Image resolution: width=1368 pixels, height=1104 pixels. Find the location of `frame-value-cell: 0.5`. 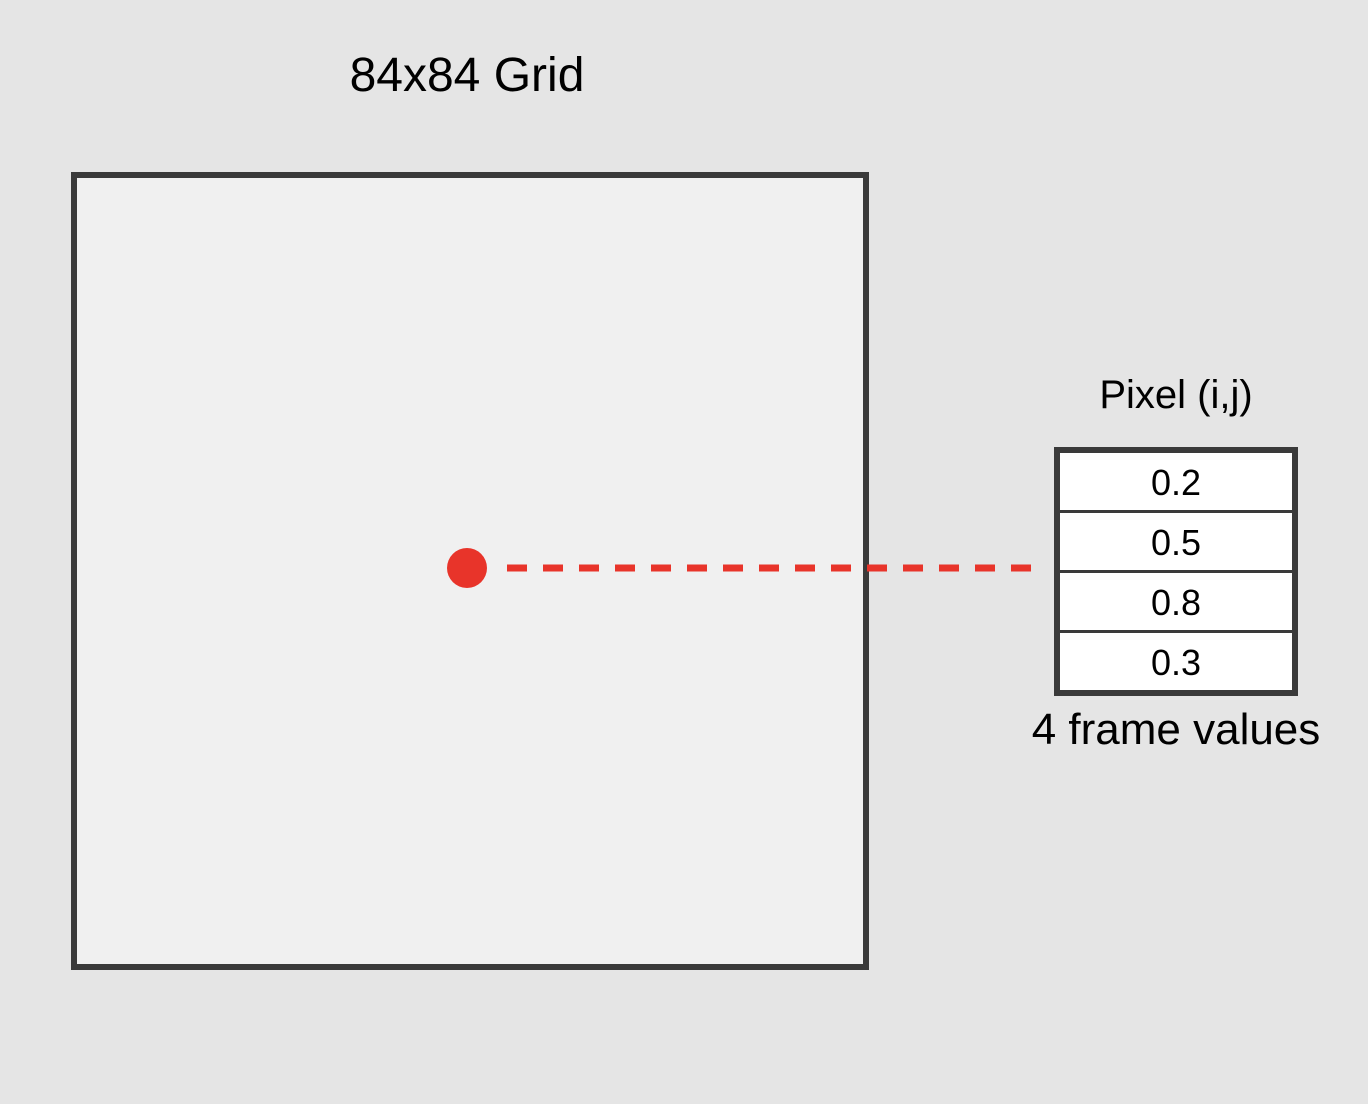

frame-value-cell: 0.5 is located at coordinates (1176, 543).